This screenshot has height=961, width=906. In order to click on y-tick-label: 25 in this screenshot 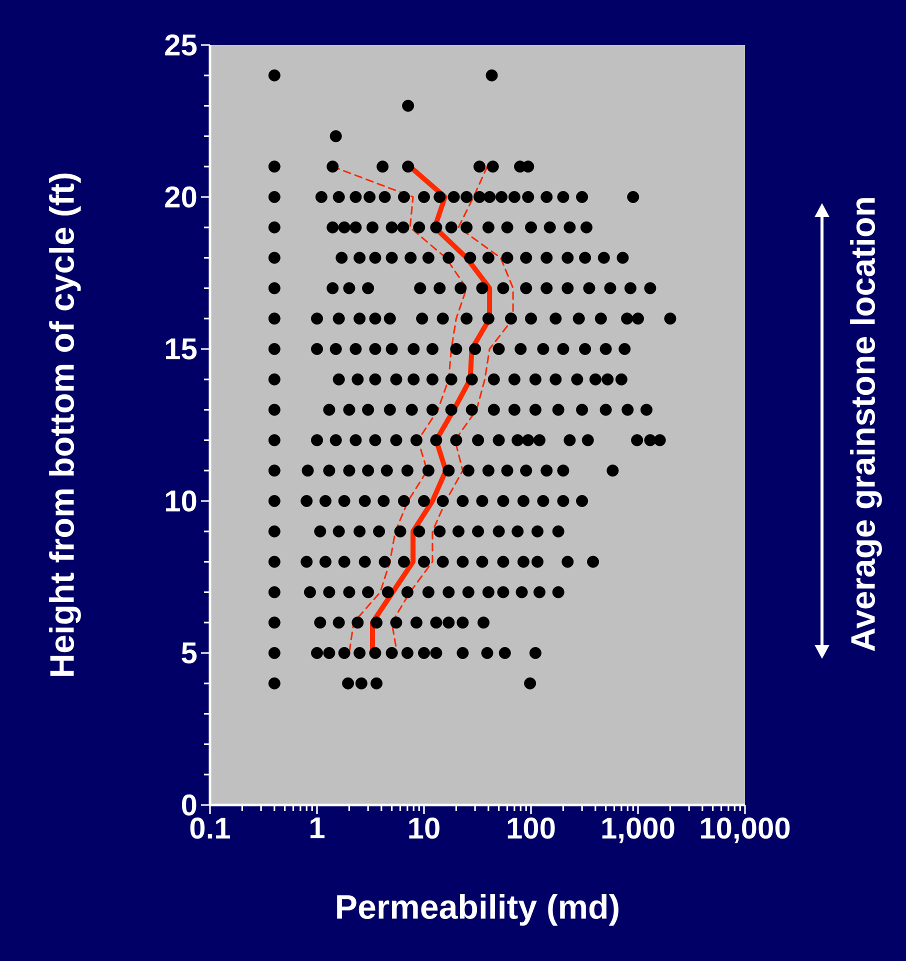, I will do `click(181, 45)`.